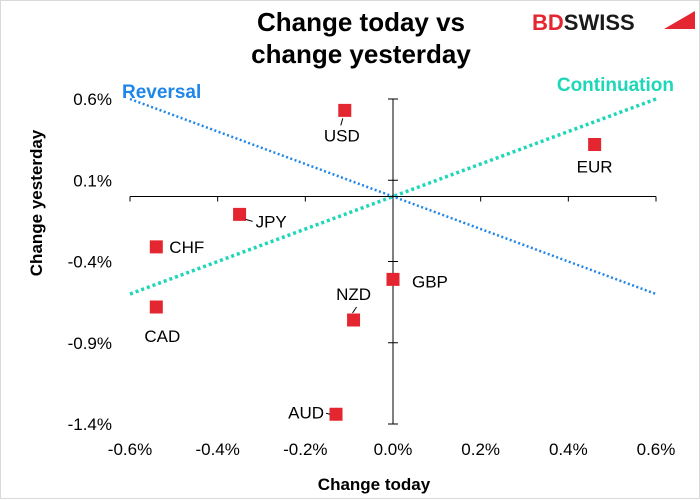 The height and width of the screenshot is (500, 700). What do you see at coordinates (156, 307) in the screenshot?
I see `point-marker-cad` at bounding box center [156, 307].